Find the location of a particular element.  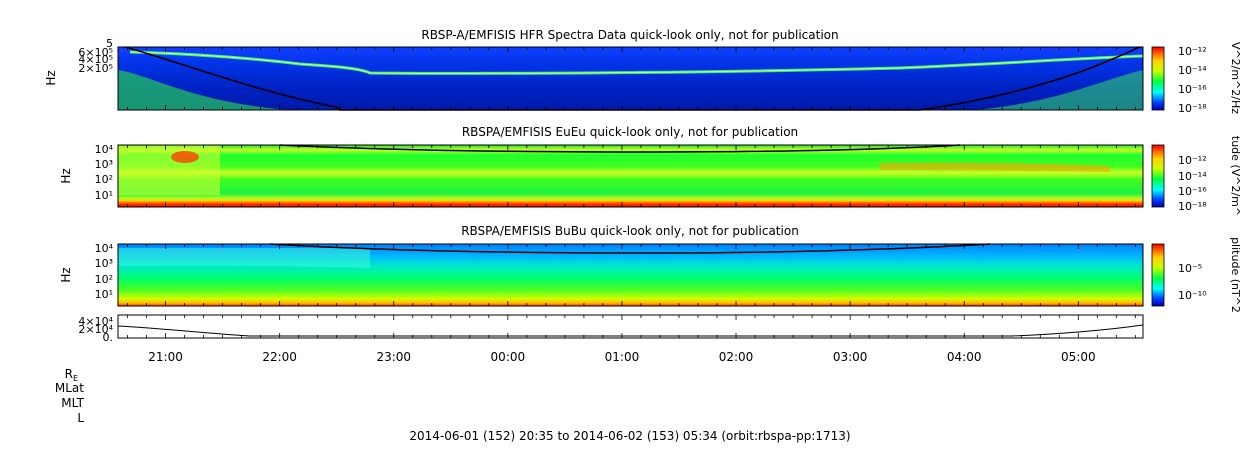

time-tick-label: 21:00 is located at coordinates (165, 357).